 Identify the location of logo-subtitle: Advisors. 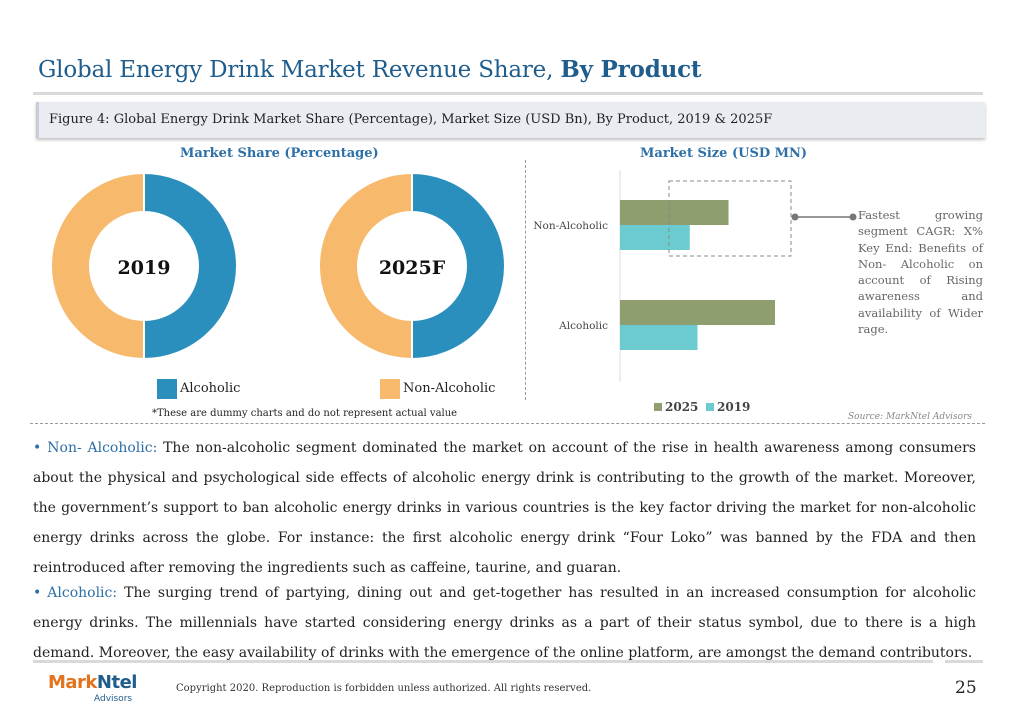
(113, 699).